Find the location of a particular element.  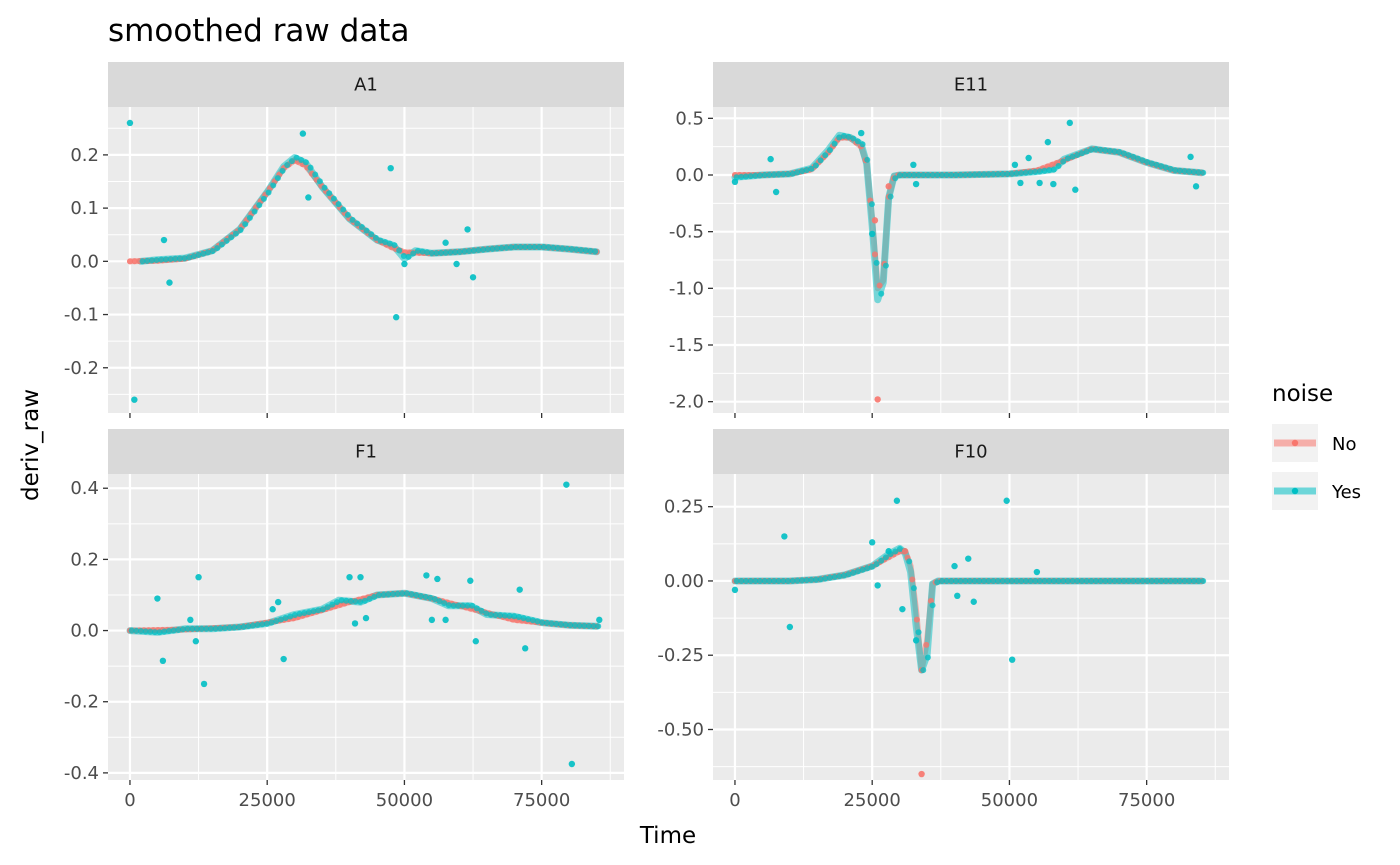

y-tick-label: 0.0 is located at coordinates (84, 631).